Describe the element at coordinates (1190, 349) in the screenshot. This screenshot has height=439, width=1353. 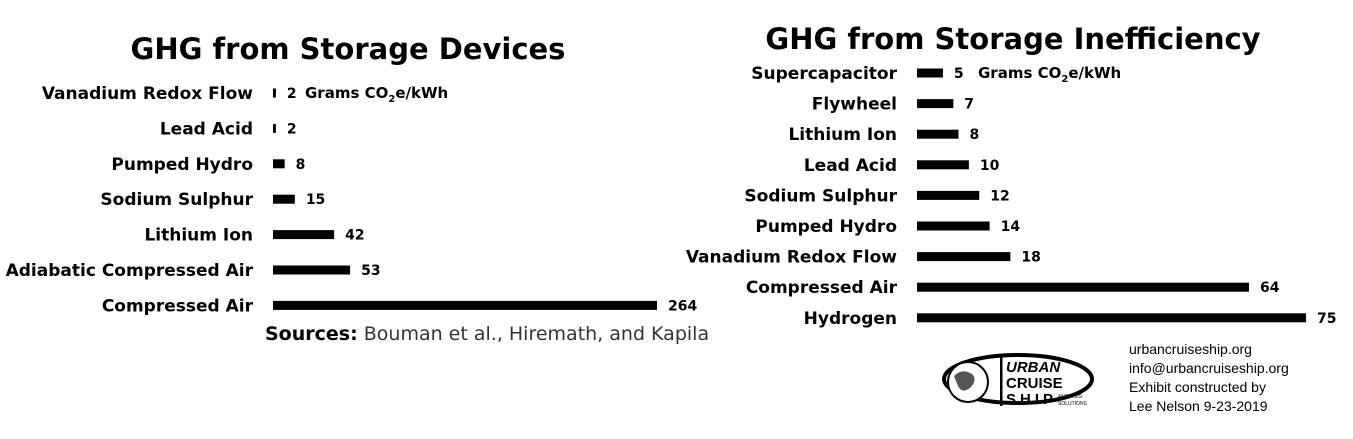
I see `website-text: urbancruiseship.org` at that location.